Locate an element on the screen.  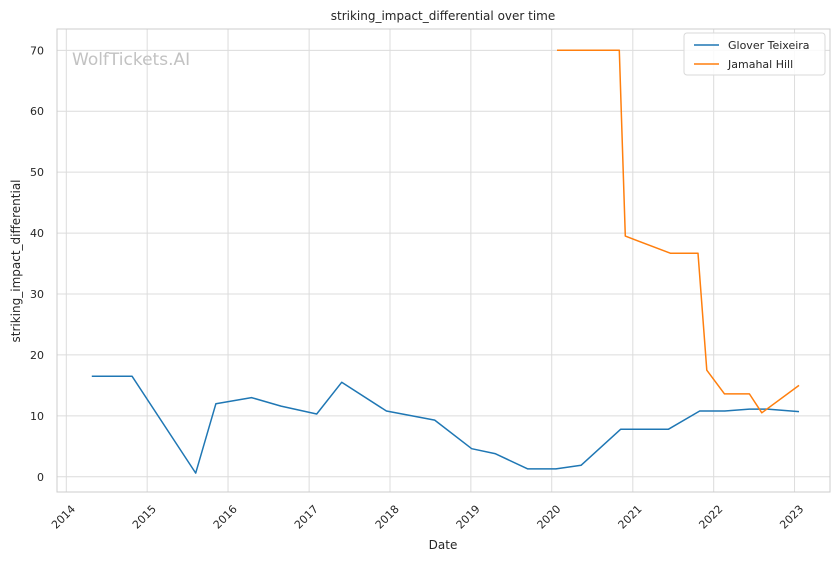
legend-label-jamahal-hill: Jamahal Hill is located at coordinates (760, 64).